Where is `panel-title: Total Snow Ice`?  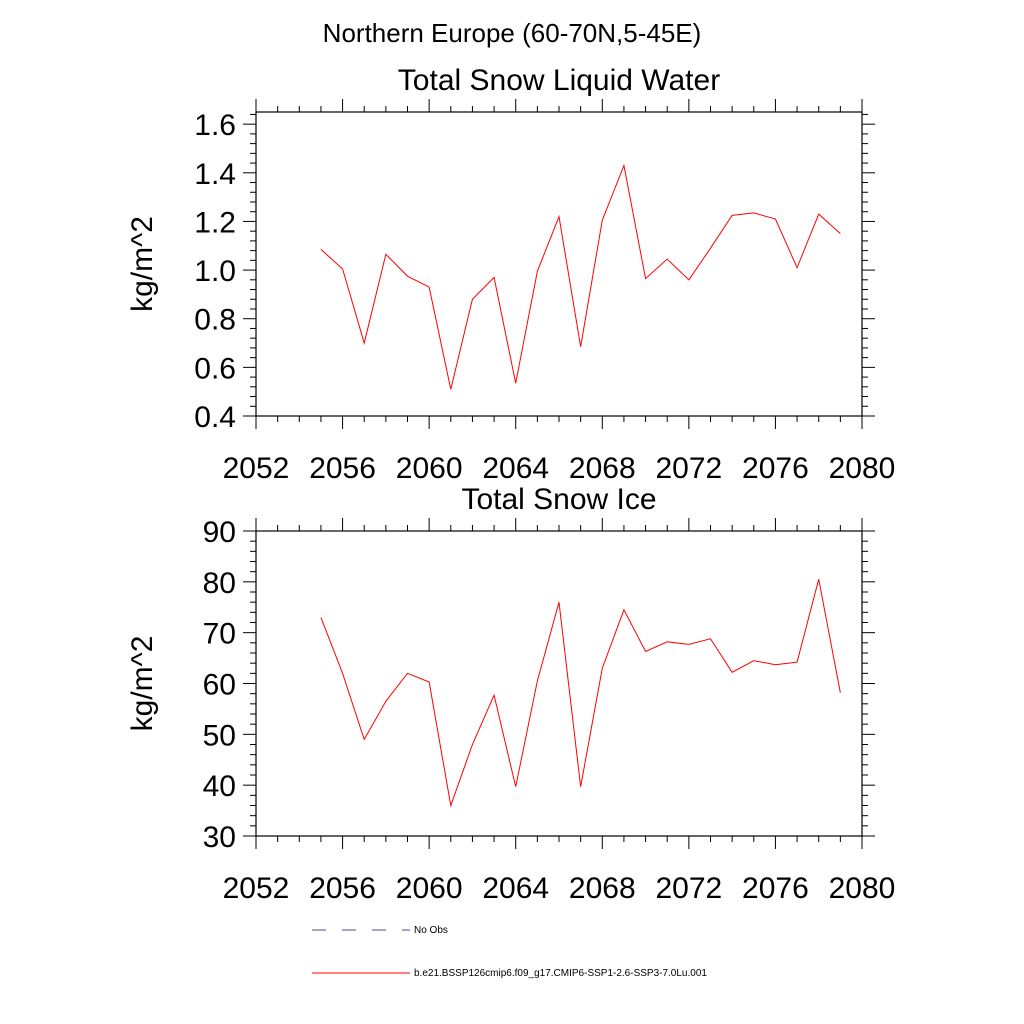
panel-title: Total Snow Ice is located at coordinates (558, 499).